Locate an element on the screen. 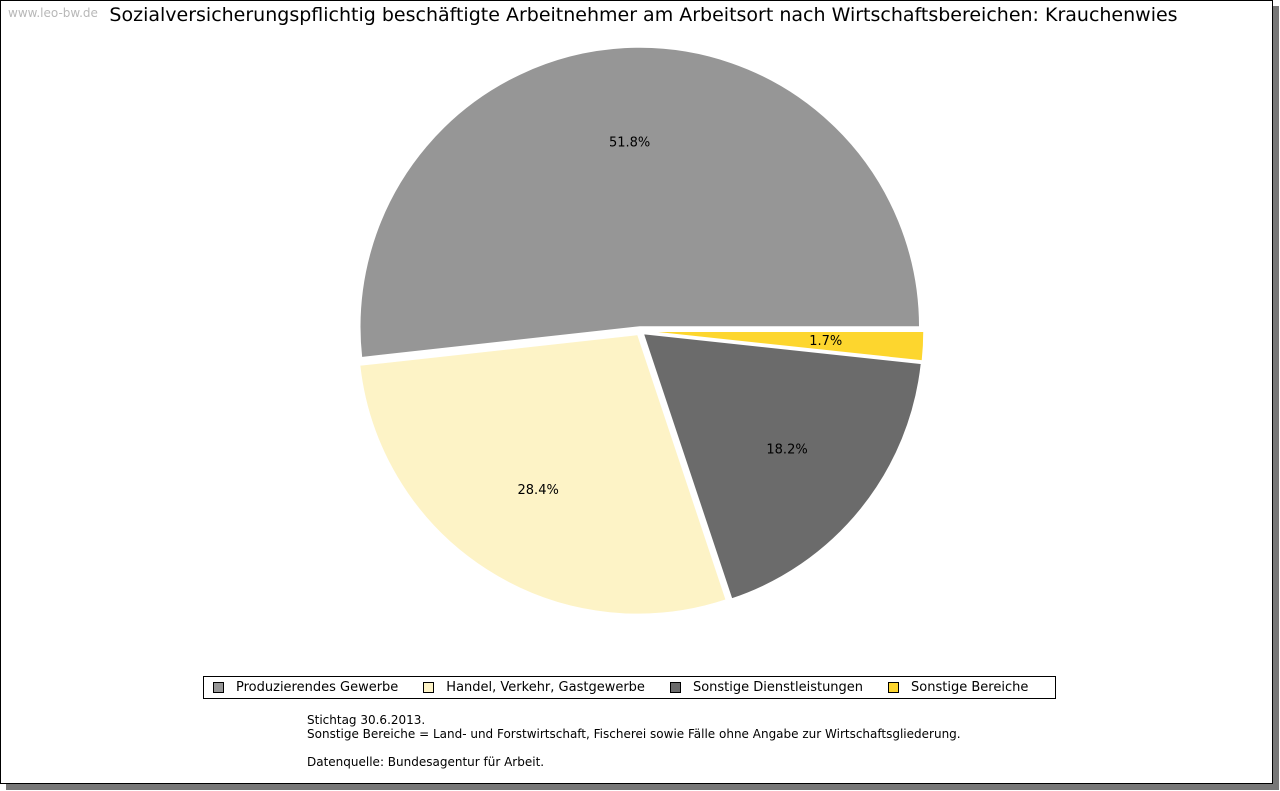 The width and height of the screenshot is (1280, 791). legend-item: Handel, Verkehr, Gastgewerbe is located at coordinates (534, 687).